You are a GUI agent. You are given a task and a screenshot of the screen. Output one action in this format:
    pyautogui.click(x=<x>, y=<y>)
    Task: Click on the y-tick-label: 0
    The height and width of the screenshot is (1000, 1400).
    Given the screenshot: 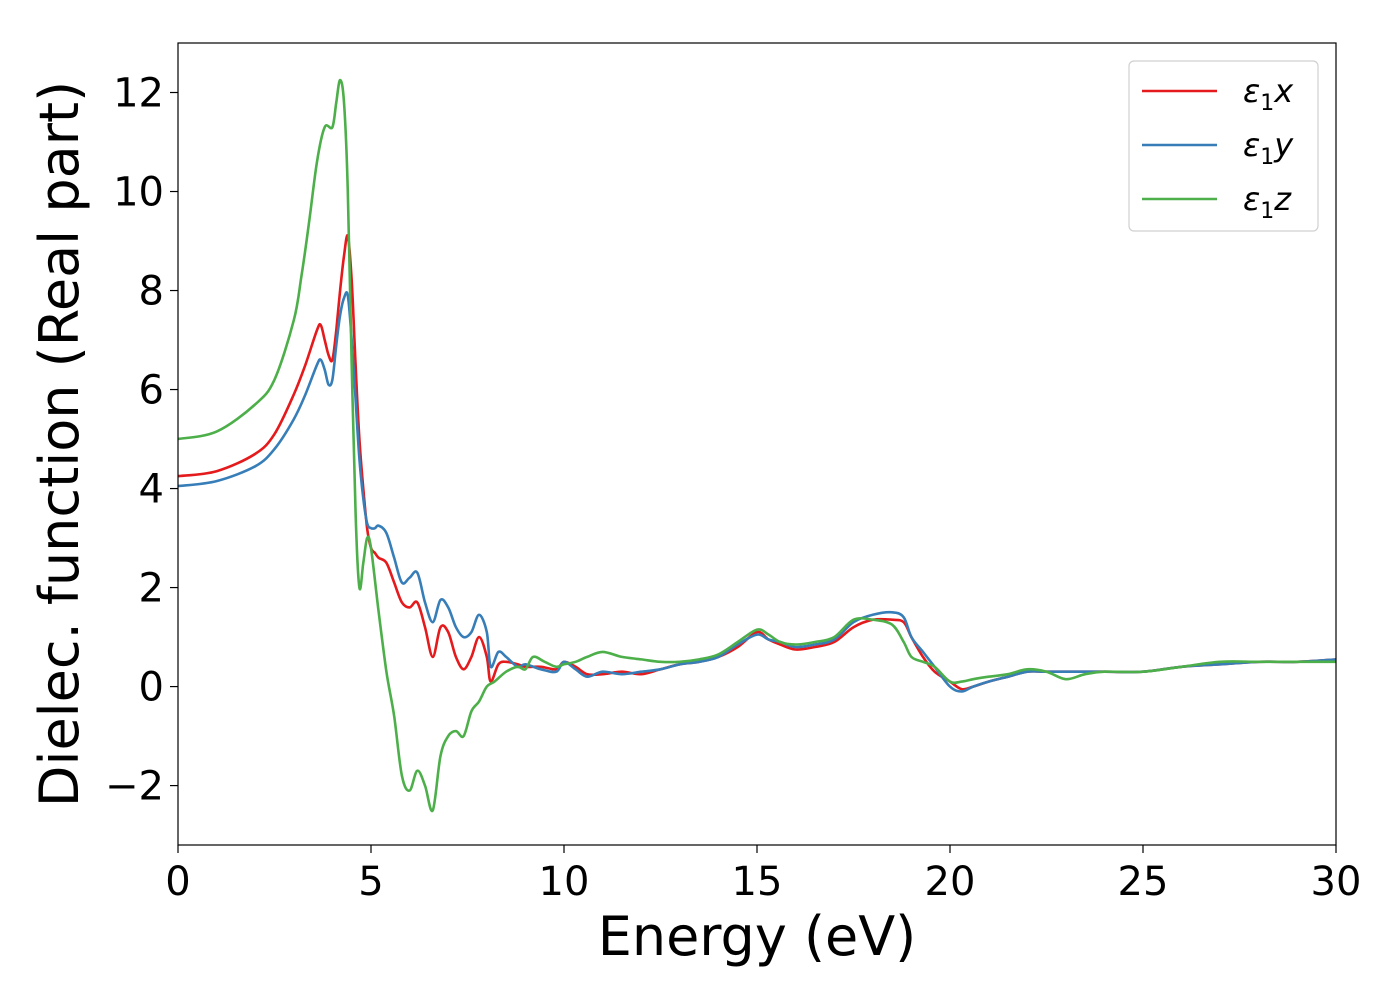 What is the action you would take?
    pyautogui.click(x=151, y=688)
    